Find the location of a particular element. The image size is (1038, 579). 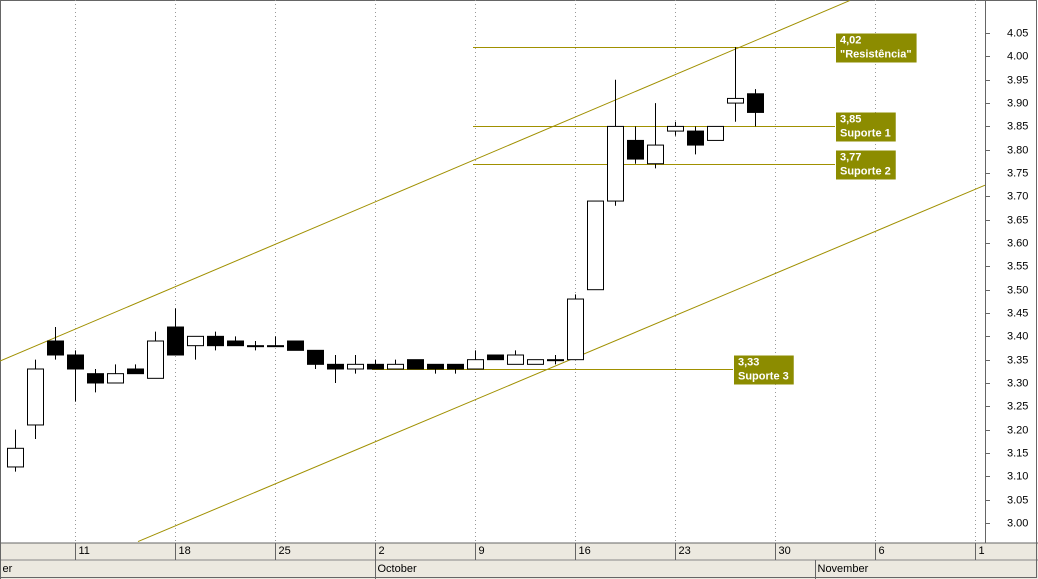

y-tick-label: 3.80 is located at coordinates (1017, 150).